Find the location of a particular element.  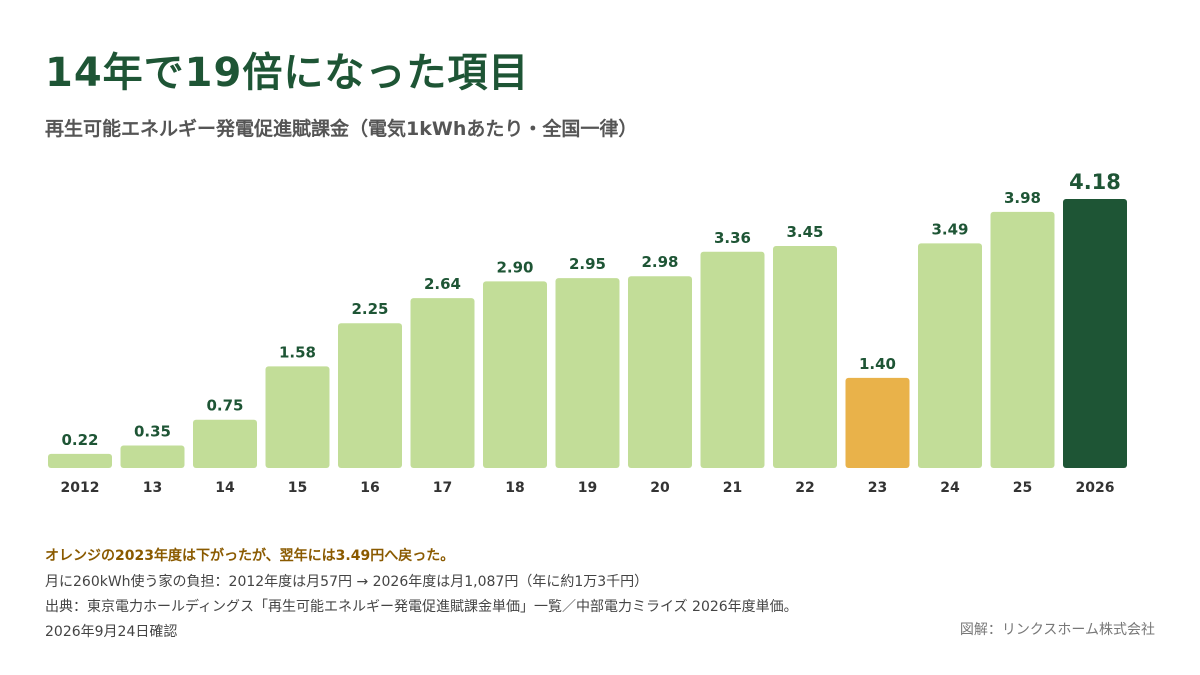

x-tick-23: 23 is located at coordinates (877, 488).